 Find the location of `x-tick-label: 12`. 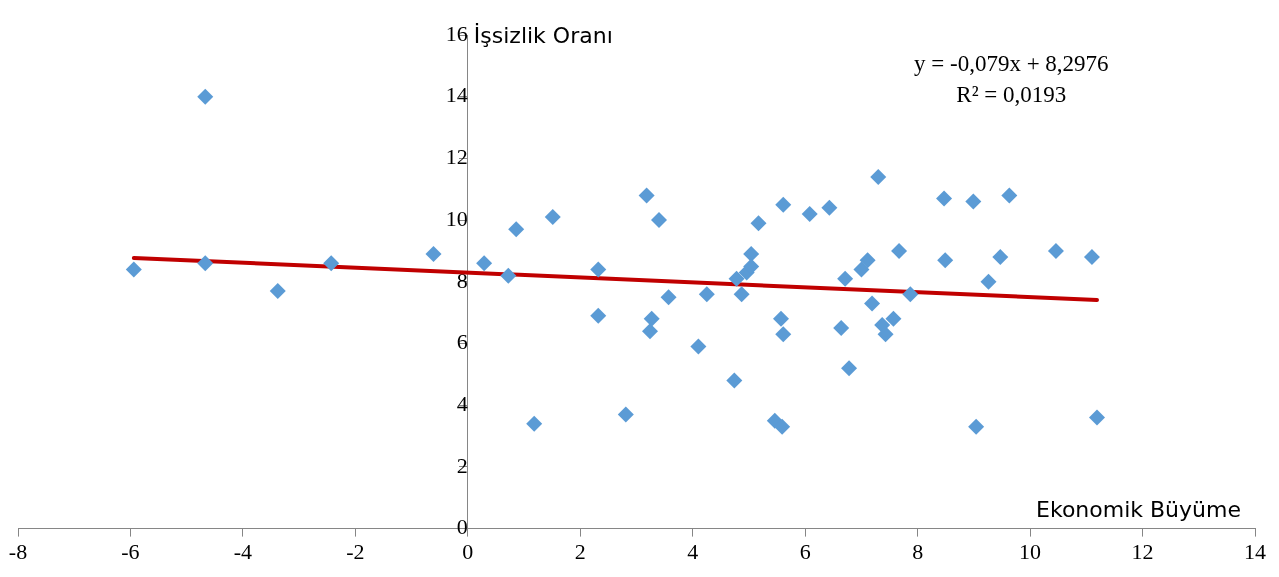

x-tick-label: 12 is located at coordinates (1142, 551).